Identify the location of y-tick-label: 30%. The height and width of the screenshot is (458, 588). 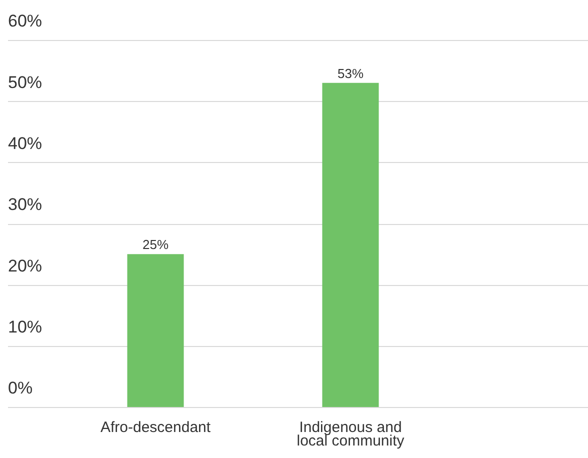
(25, 204).